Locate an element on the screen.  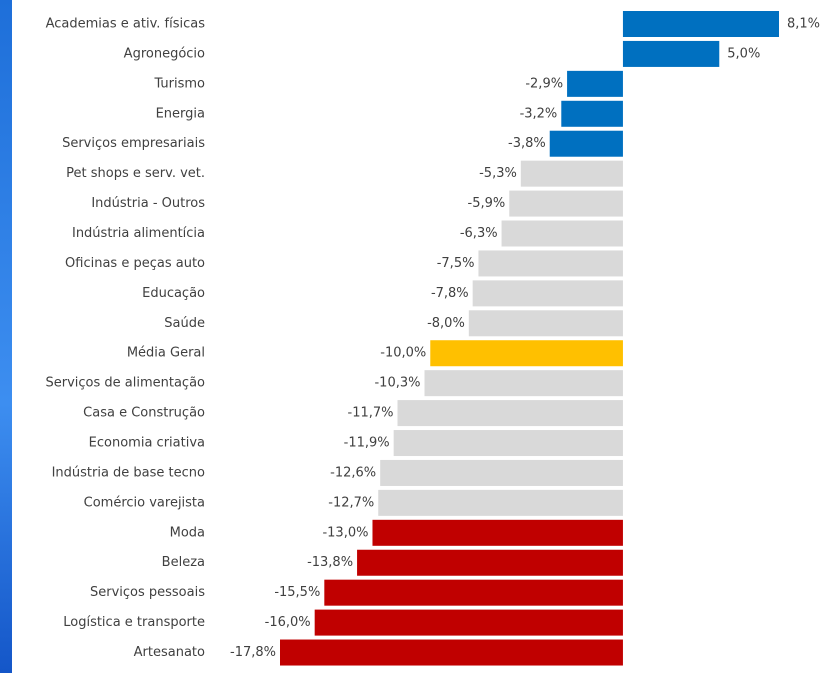
category-label: Agronegócio is located at coordinates (164, 53).